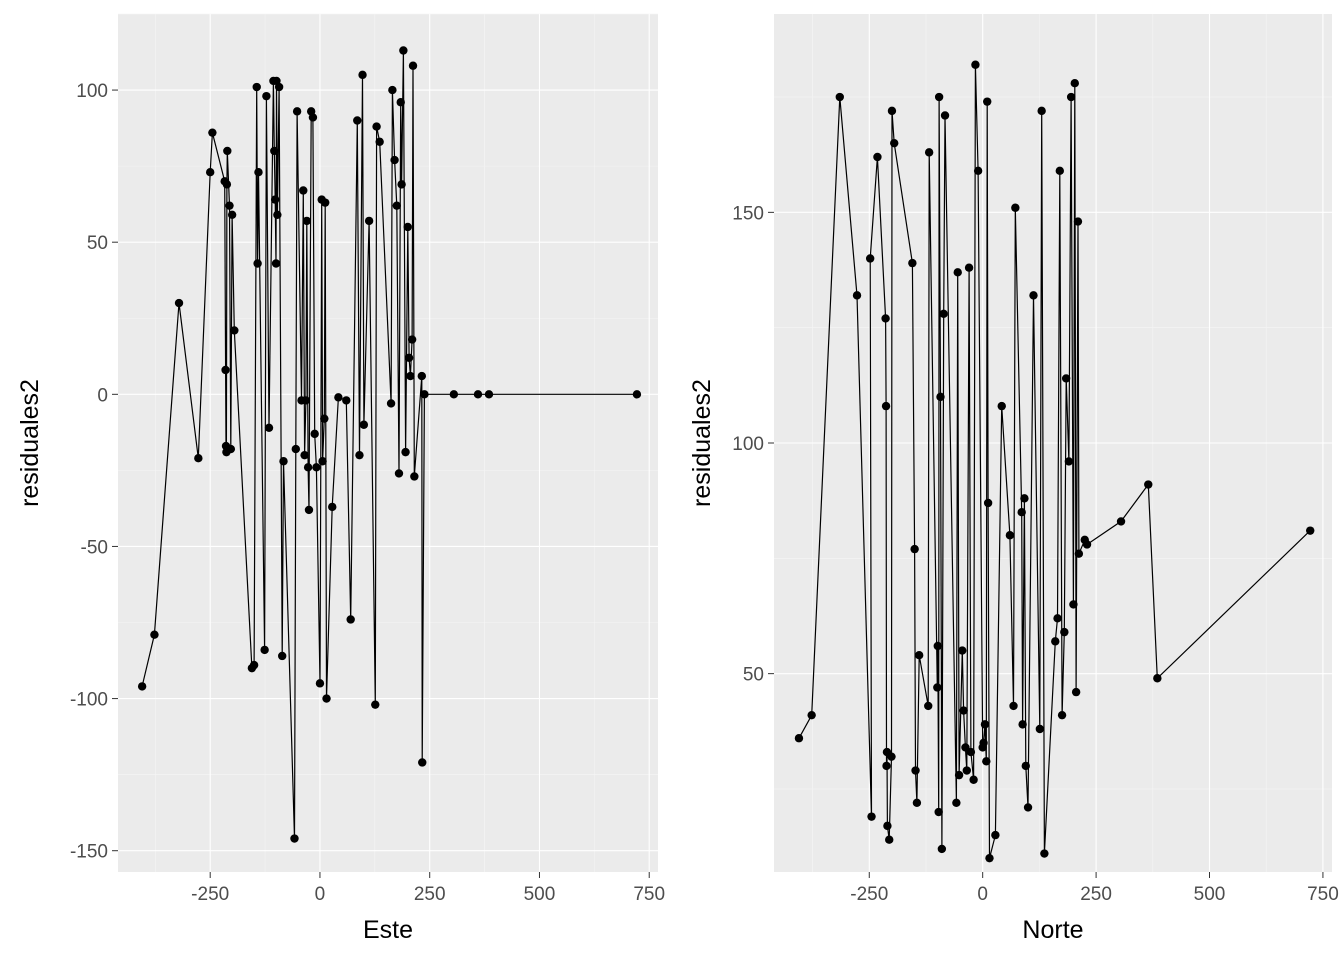 This screenshot has width=1344, height=960. What do you see at coordinates (1096, 894) in the screenshot?
I see `x-tick-label: 250` at bounding box center [1096, 894].